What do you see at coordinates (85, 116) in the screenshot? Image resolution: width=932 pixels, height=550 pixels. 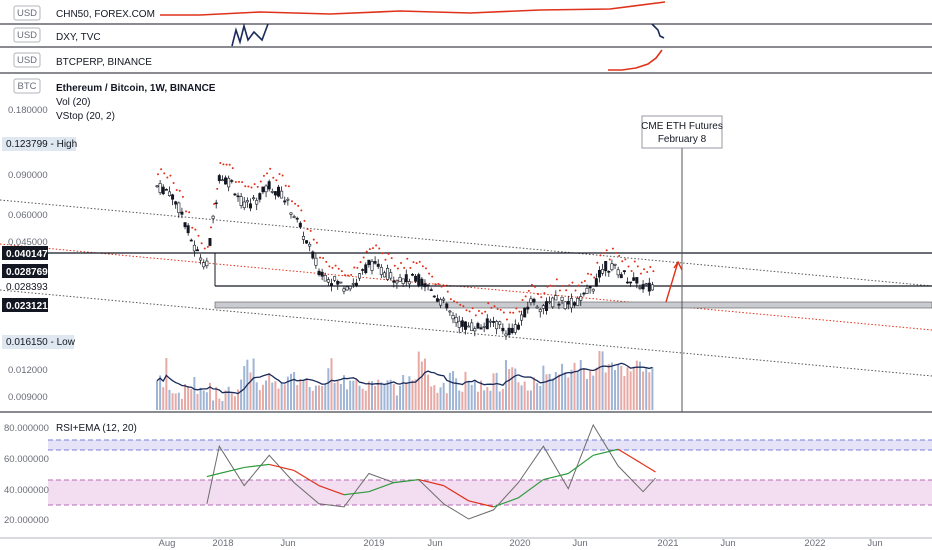 I see `indicator-vstop: VStop (20, 2)` at bounding box center [85, 116].